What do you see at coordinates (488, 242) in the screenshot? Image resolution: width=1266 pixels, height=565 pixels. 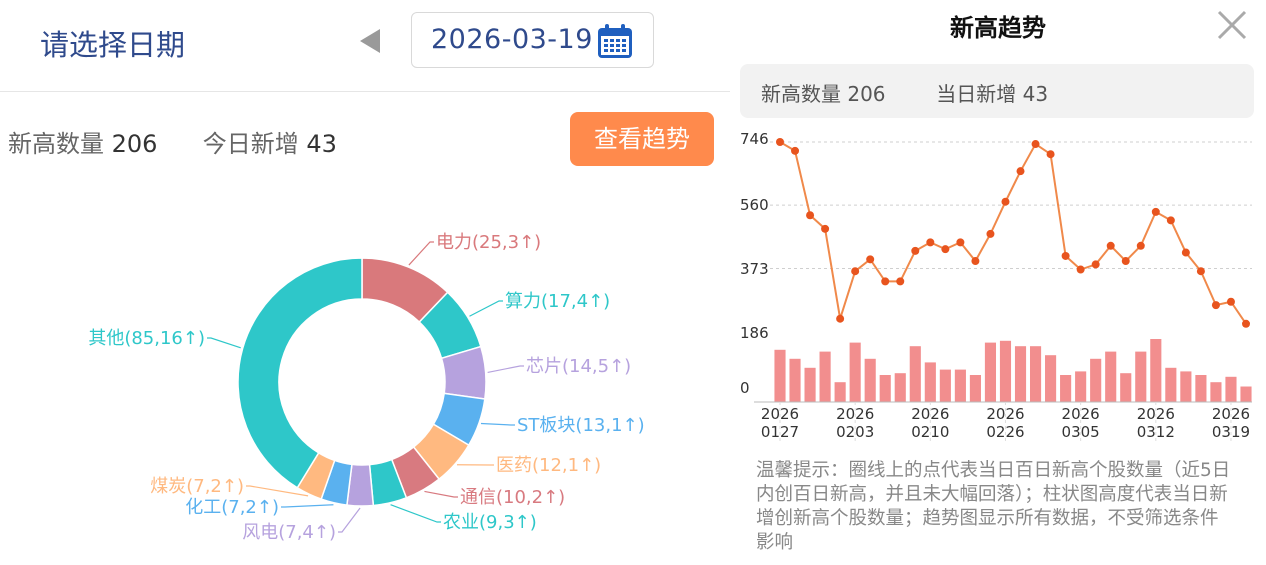 I see `donut-label: 电力(25,3↑)` at bounding box center [488, 242].